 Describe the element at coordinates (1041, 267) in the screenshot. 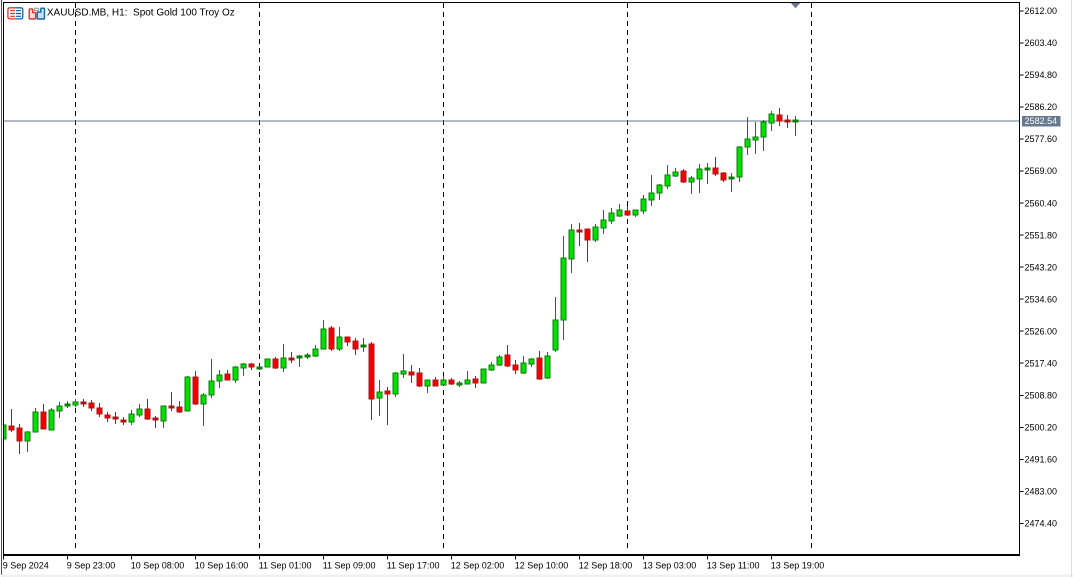

I see `svg-text: 2543.20` at that location.